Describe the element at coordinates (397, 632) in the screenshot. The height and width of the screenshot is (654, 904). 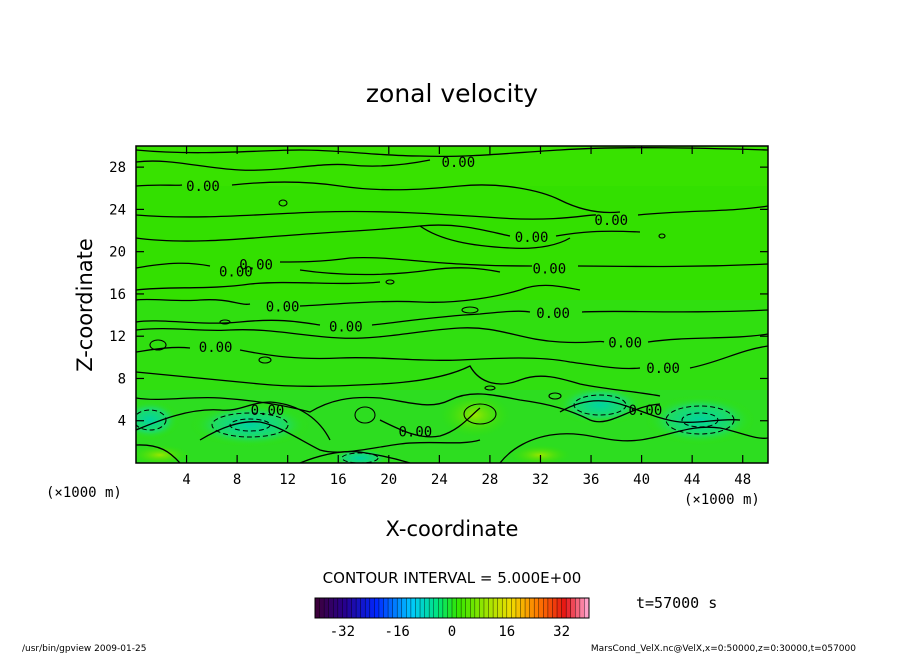
I see `colorbar-tick-label: -16` at that location.